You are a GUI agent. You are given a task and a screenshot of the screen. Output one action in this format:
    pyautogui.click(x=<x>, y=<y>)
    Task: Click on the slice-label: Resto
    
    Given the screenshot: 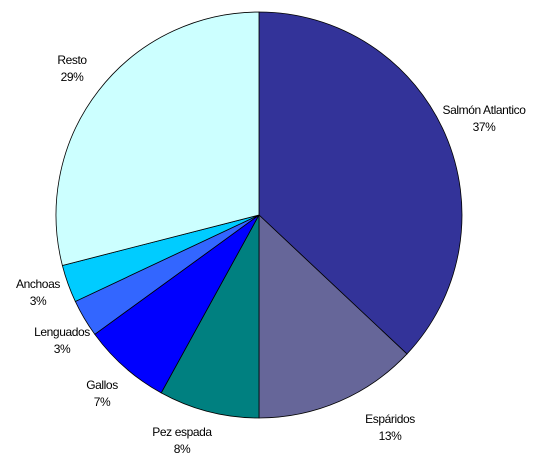 What is the action you would take?
    pyautogui.click(x=72, y=60)
    